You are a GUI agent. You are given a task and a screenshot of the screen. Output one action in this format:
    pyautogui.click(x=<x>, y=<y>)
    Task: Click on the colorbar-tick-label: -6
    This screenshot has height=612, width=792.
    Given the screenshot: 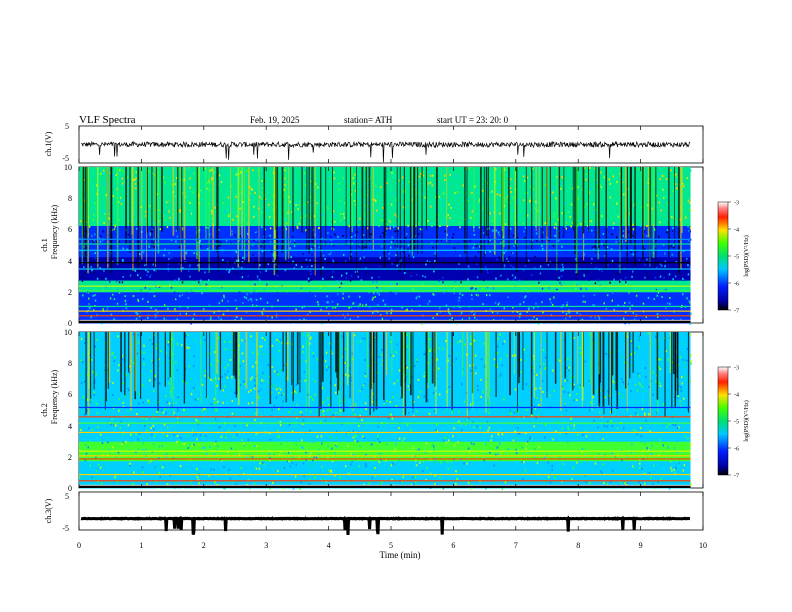 What is the action you would take?
    pyautogui.click(x=736, y=285)
    